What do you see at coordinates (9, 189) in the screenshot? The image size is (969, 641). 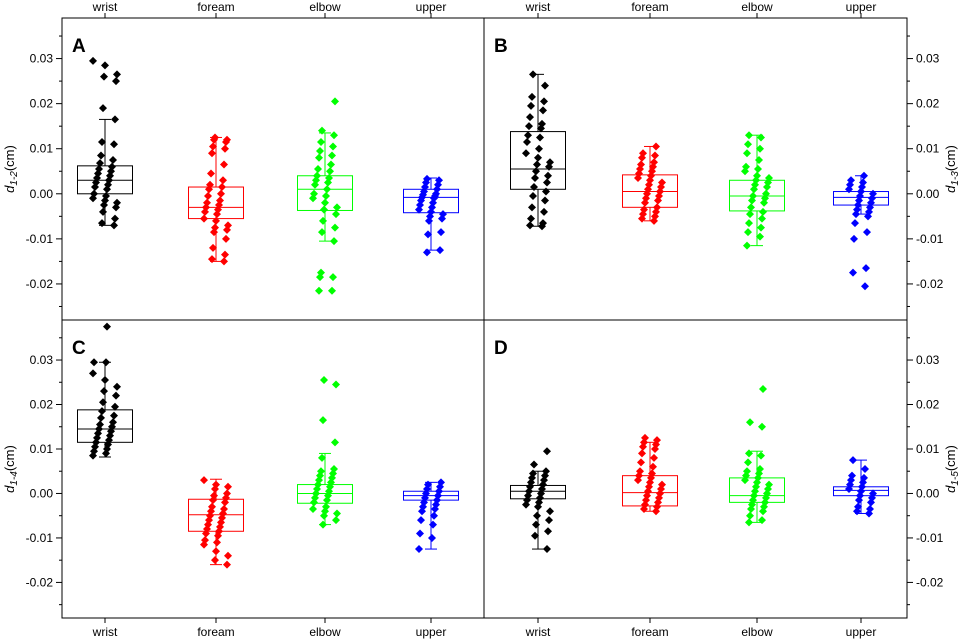 I see `y-axis-symbol: d` at bounding box center [9, 189].